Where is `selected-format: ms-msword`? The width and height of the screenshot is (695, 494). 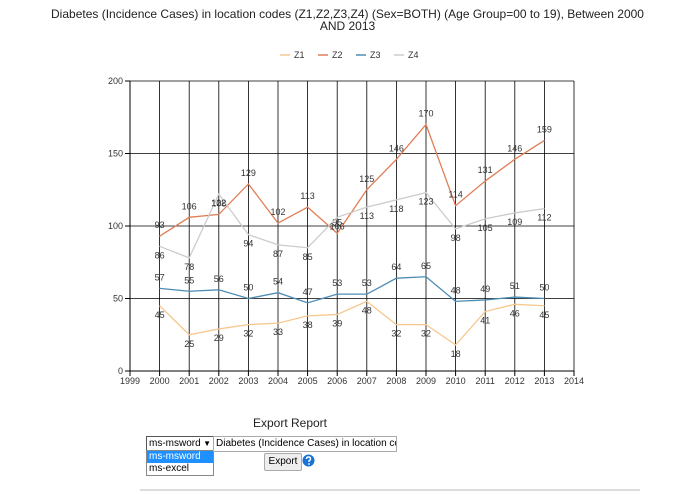
selected-format: ms-msword is located at coordinates (175, 443).